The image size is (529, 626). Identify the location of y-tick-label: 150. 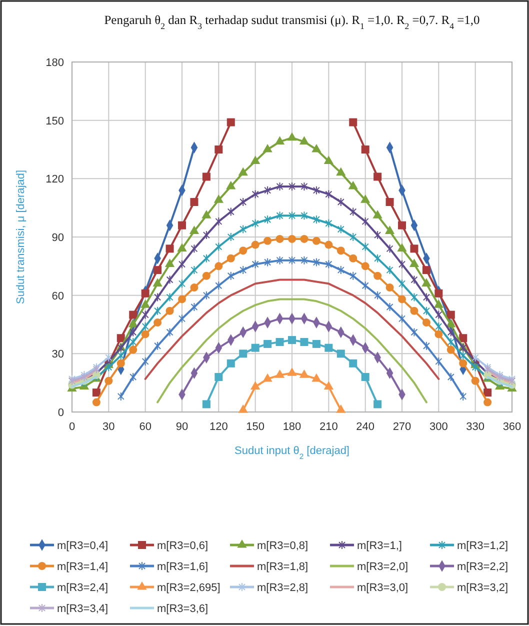
(55, 121).